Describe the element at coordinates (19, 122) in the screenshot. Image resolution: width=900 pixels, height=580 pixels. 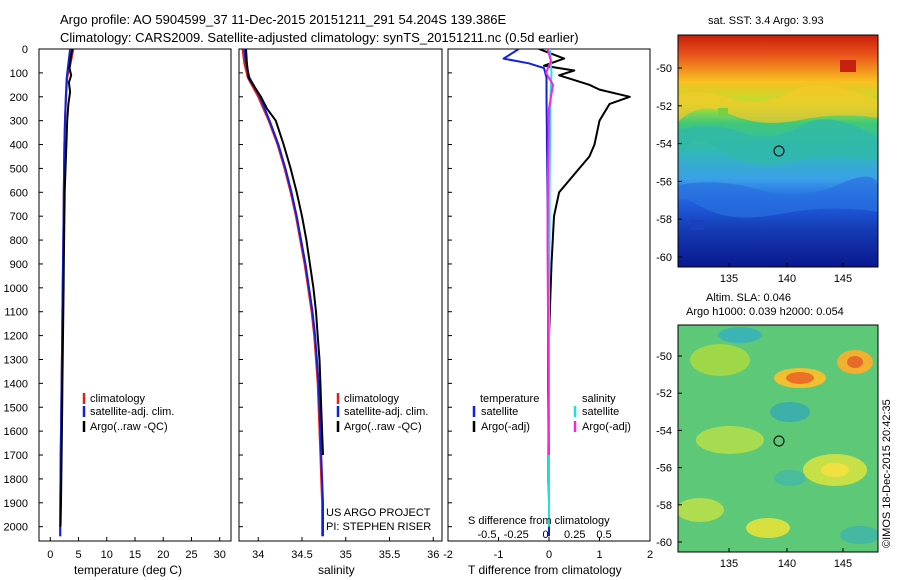
I see `depth-tick-label: 300` at that location.